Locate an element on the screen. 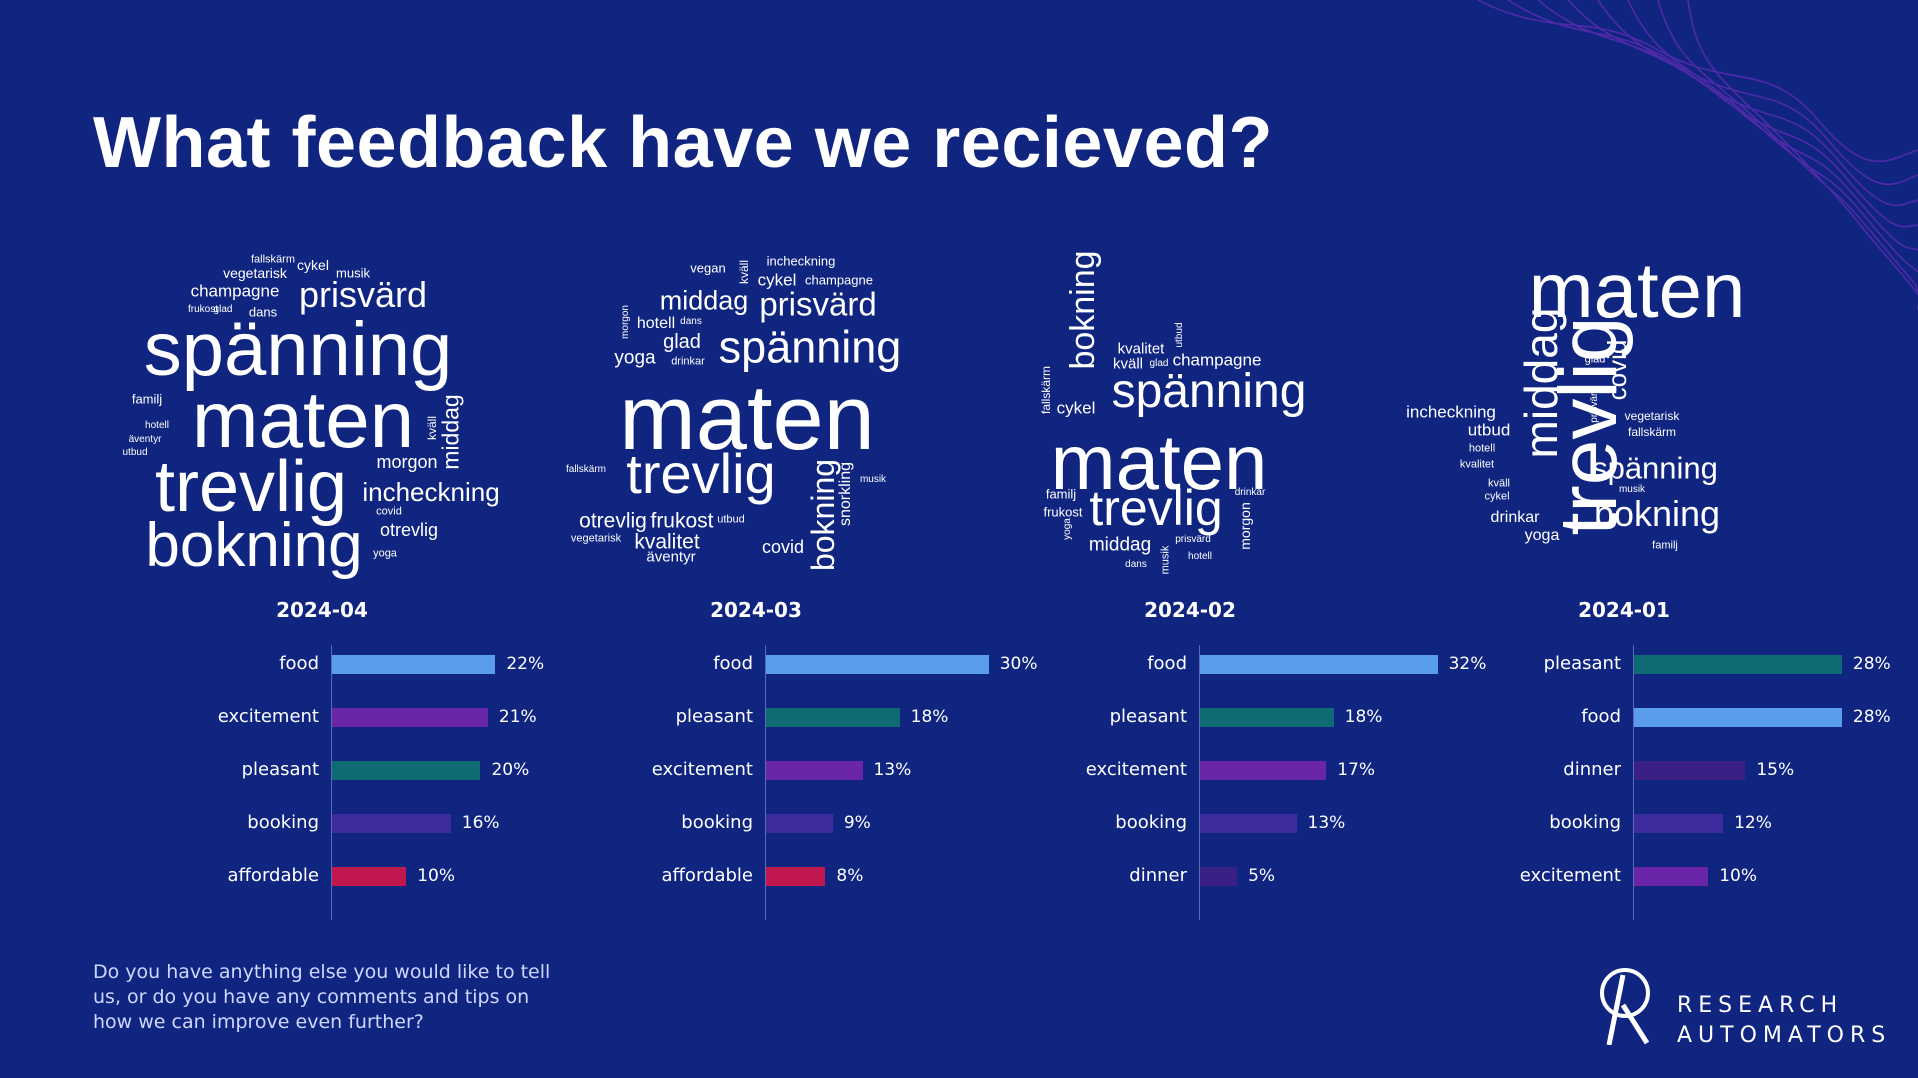 The height and width of the screenshot is (1078, 1918). cloud-word: maten is located at coordinates (1159, 462).